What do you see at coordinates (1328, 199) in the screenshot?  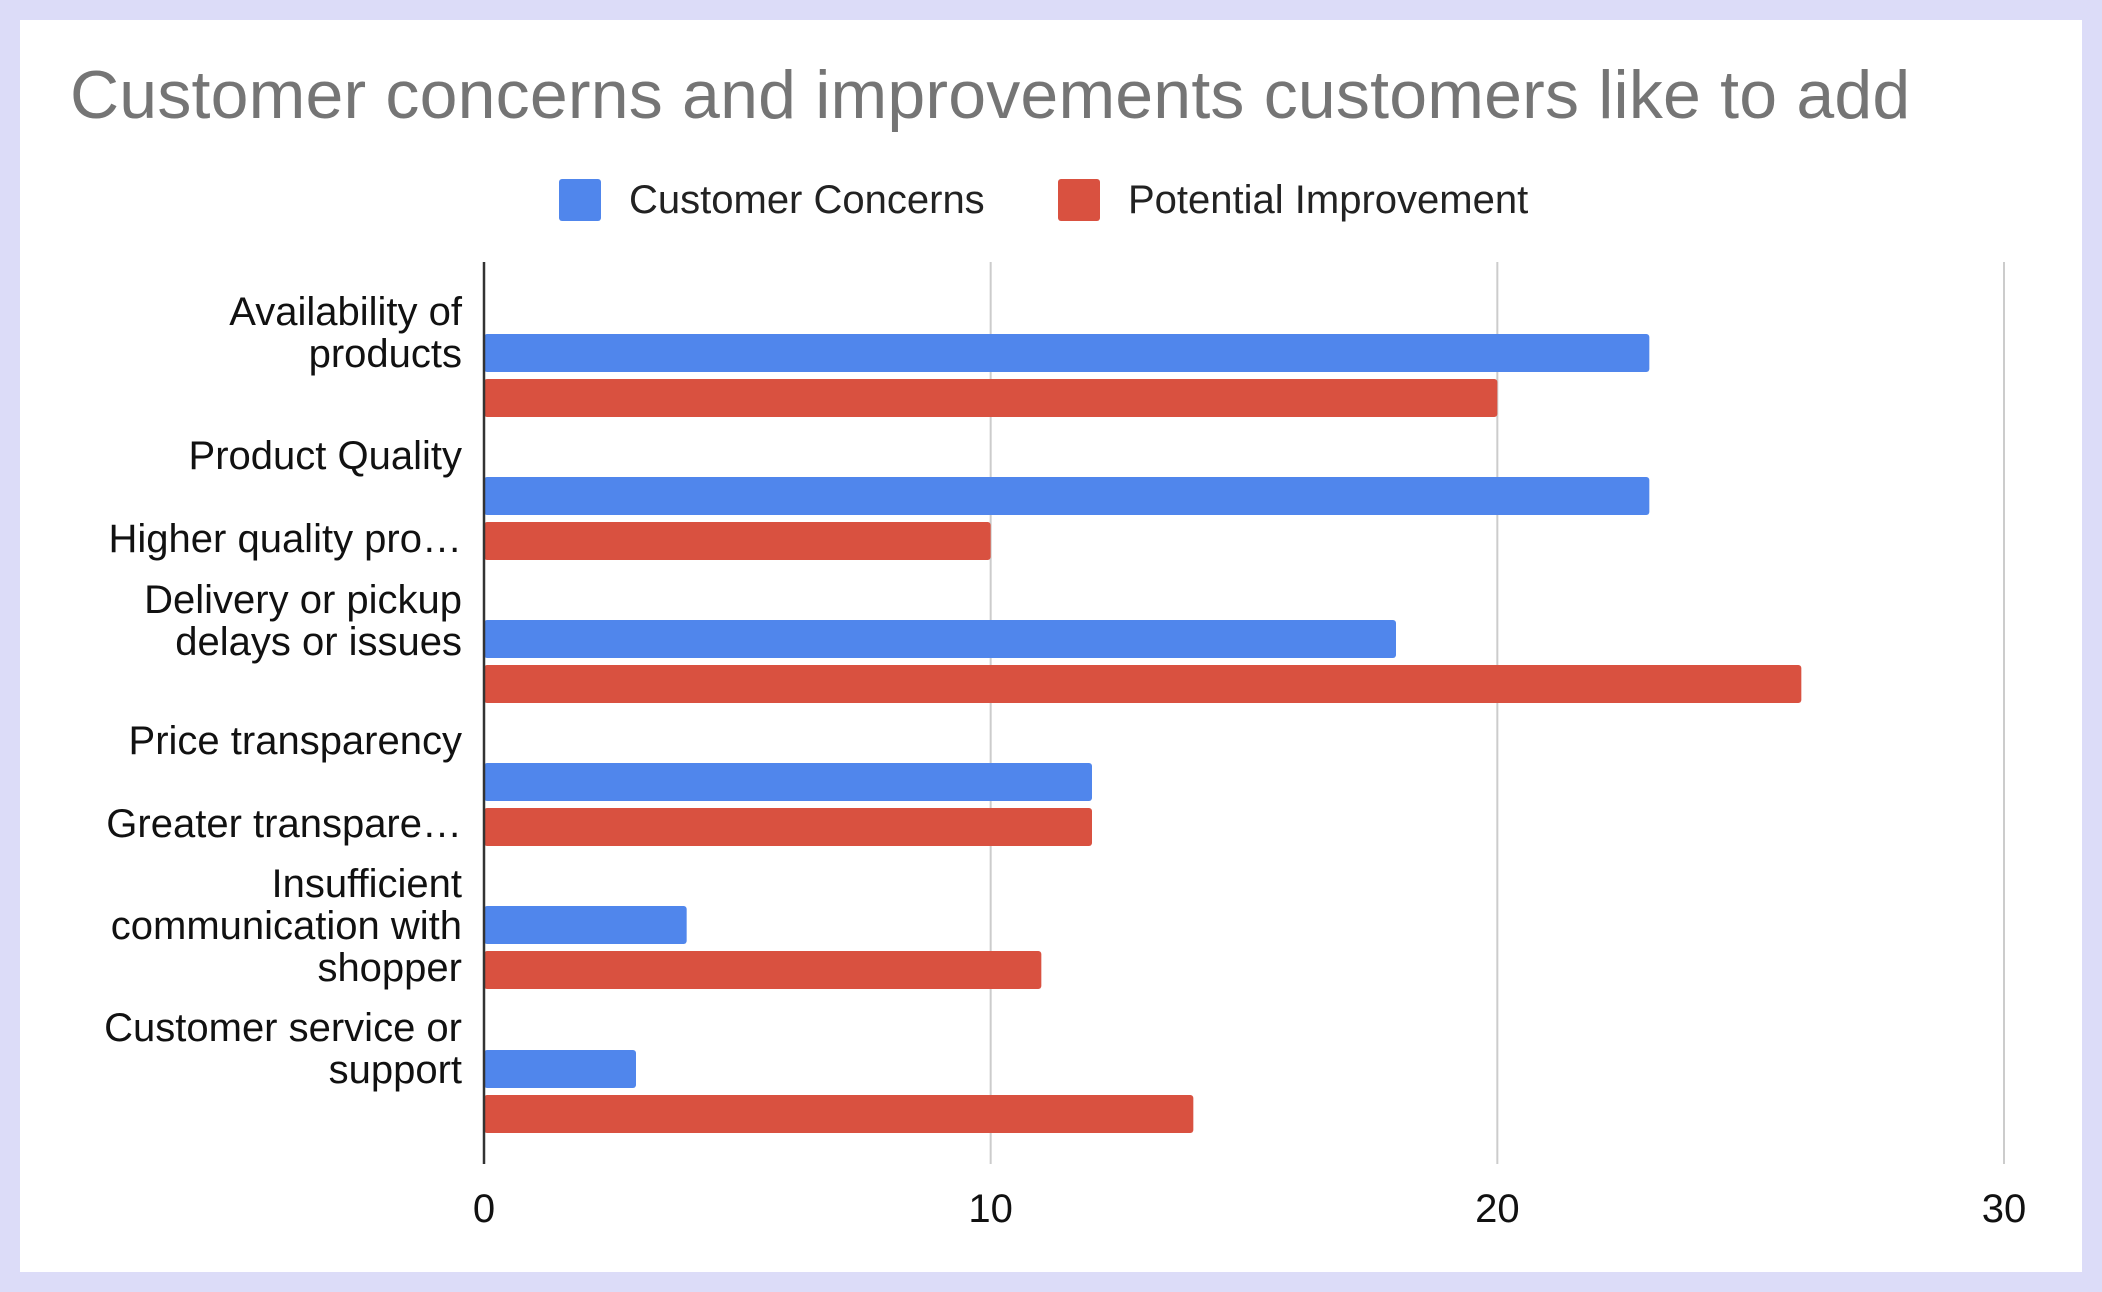 I see `legend-label-potential-improvement: Potential Improvement` at bounding box center [1328, 199].